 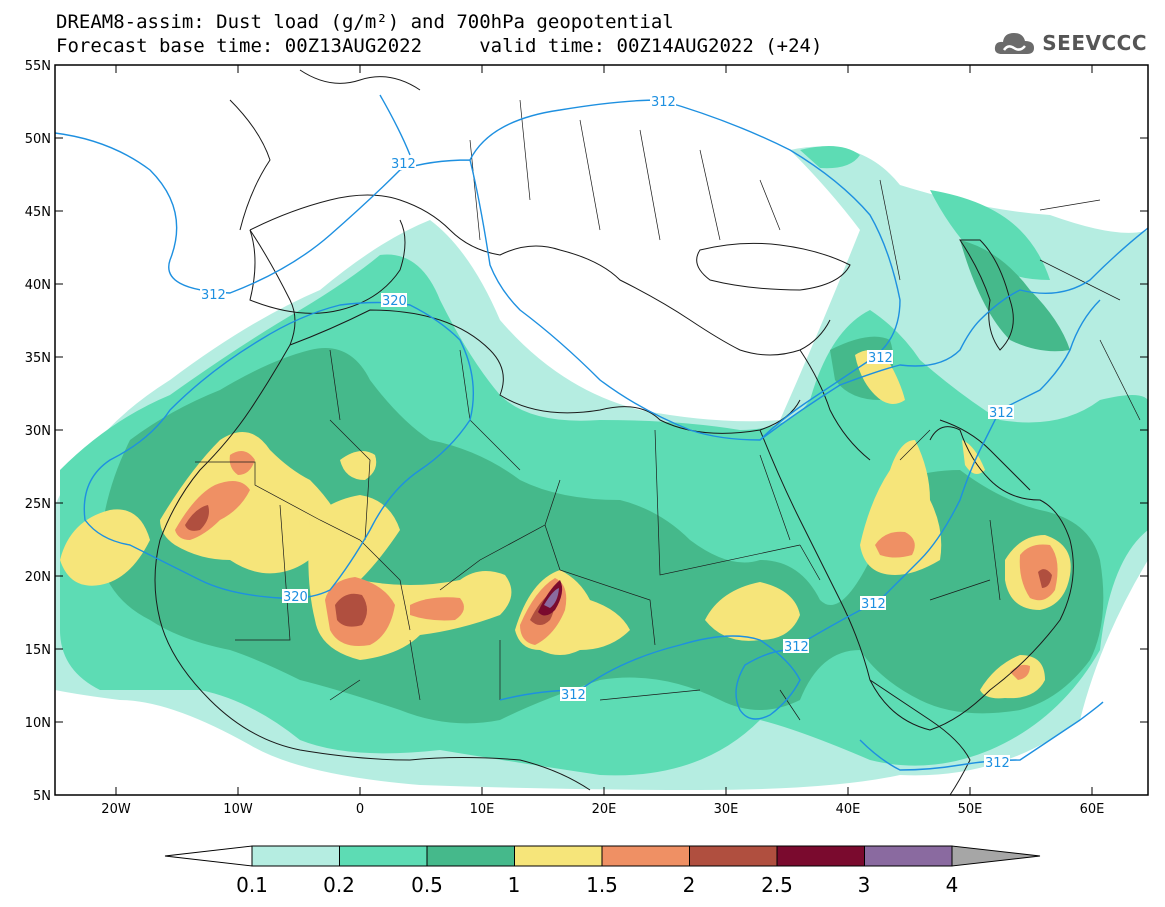 What do you see at coordinates (1094, 43) in the screenshot?
I see `logo-text: SEEVCCC` at bounding box center [1094, 43].